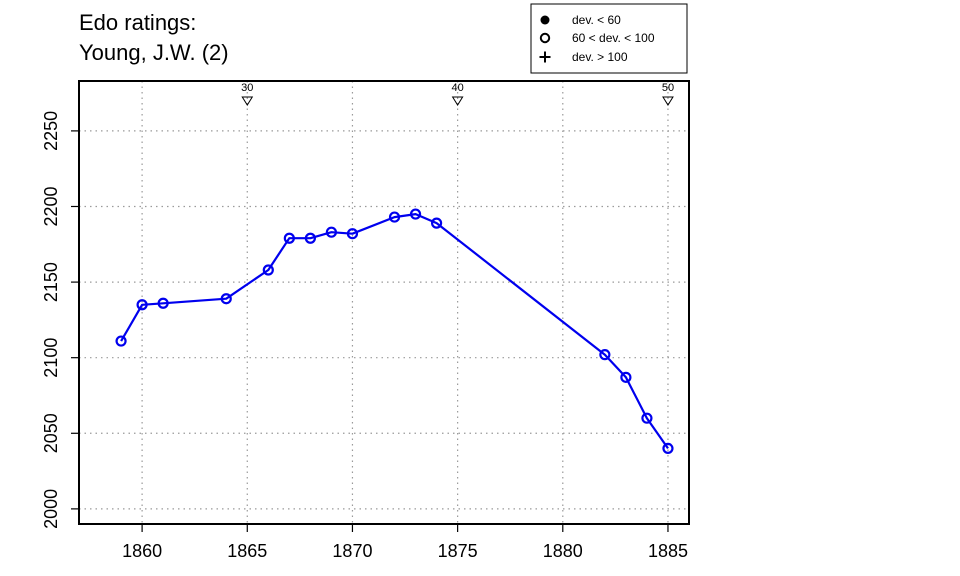 Image resolution: width=960 pixels, height=576 pixels. What do you see at coordinates (51, 206) in the screenshot?
I see `y-tick-label: 2200` at bounding box center [51, 206].